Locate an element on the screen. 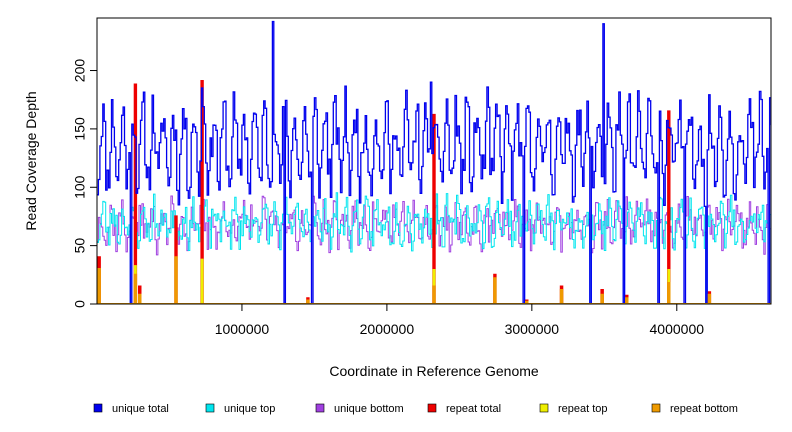 The image size is (792, 432). series-line-repeat-top is located at coordinates (434, 281).